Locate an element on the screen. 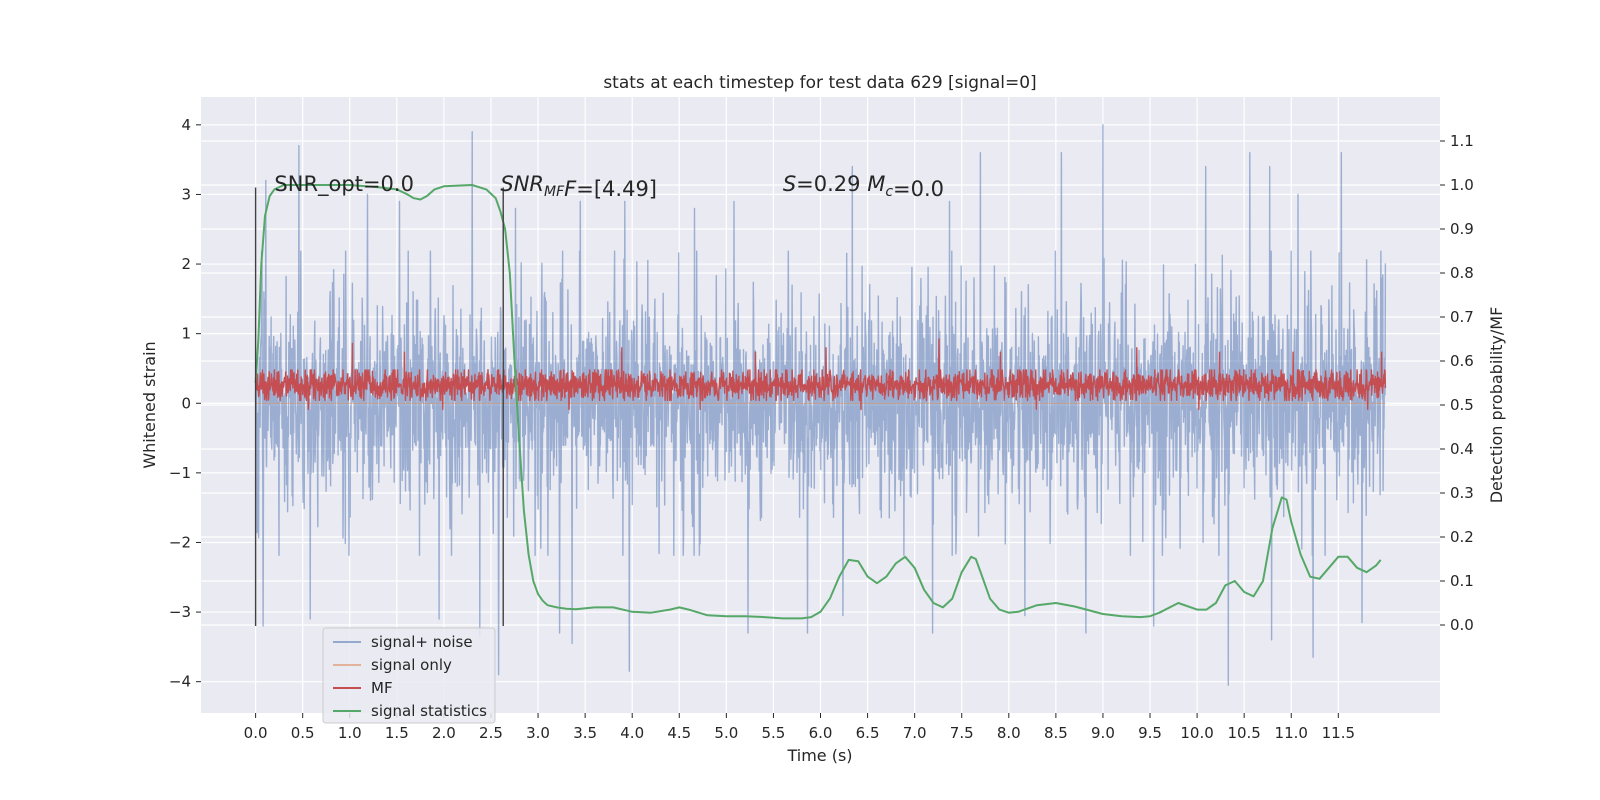 Image resolution: width=1600 pixels, height=800 pixels. legend-box is located at coordinates (409, 675).